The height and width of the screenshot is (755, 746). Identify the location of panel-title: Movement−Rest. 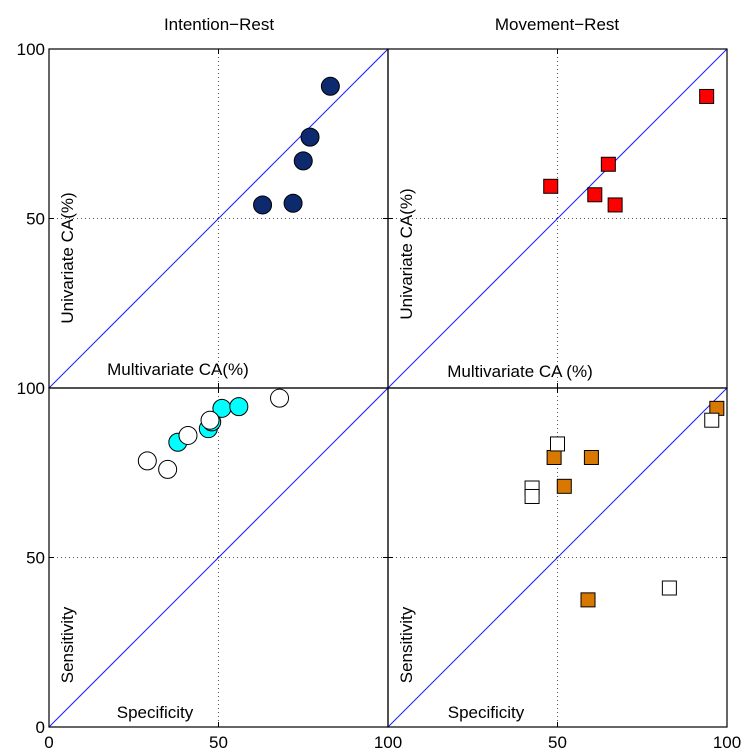
(557, 24).